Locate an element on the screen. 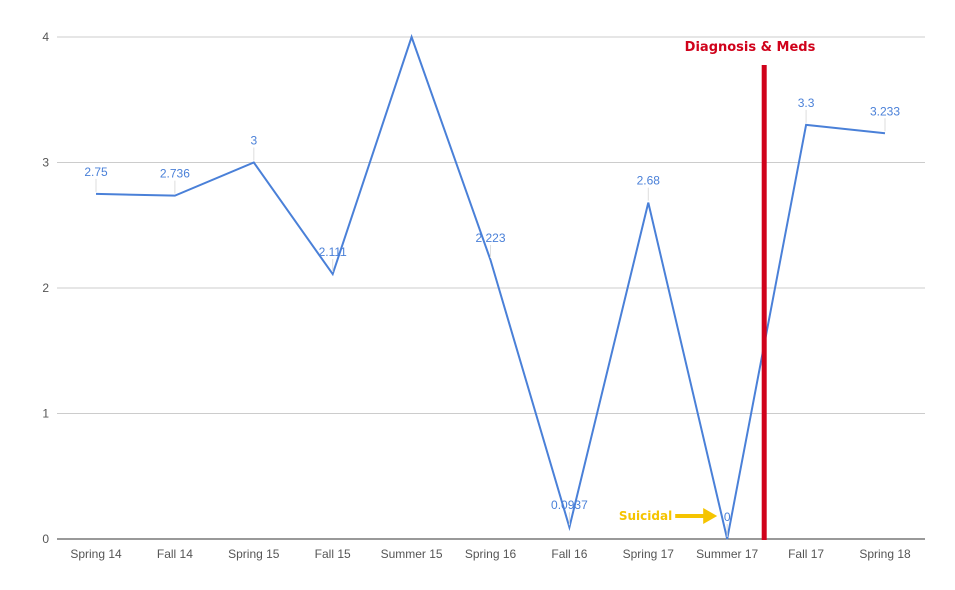 This screenshot has width=955, height=590. y-tick-label: 4 is located at coordinates (45, 37).